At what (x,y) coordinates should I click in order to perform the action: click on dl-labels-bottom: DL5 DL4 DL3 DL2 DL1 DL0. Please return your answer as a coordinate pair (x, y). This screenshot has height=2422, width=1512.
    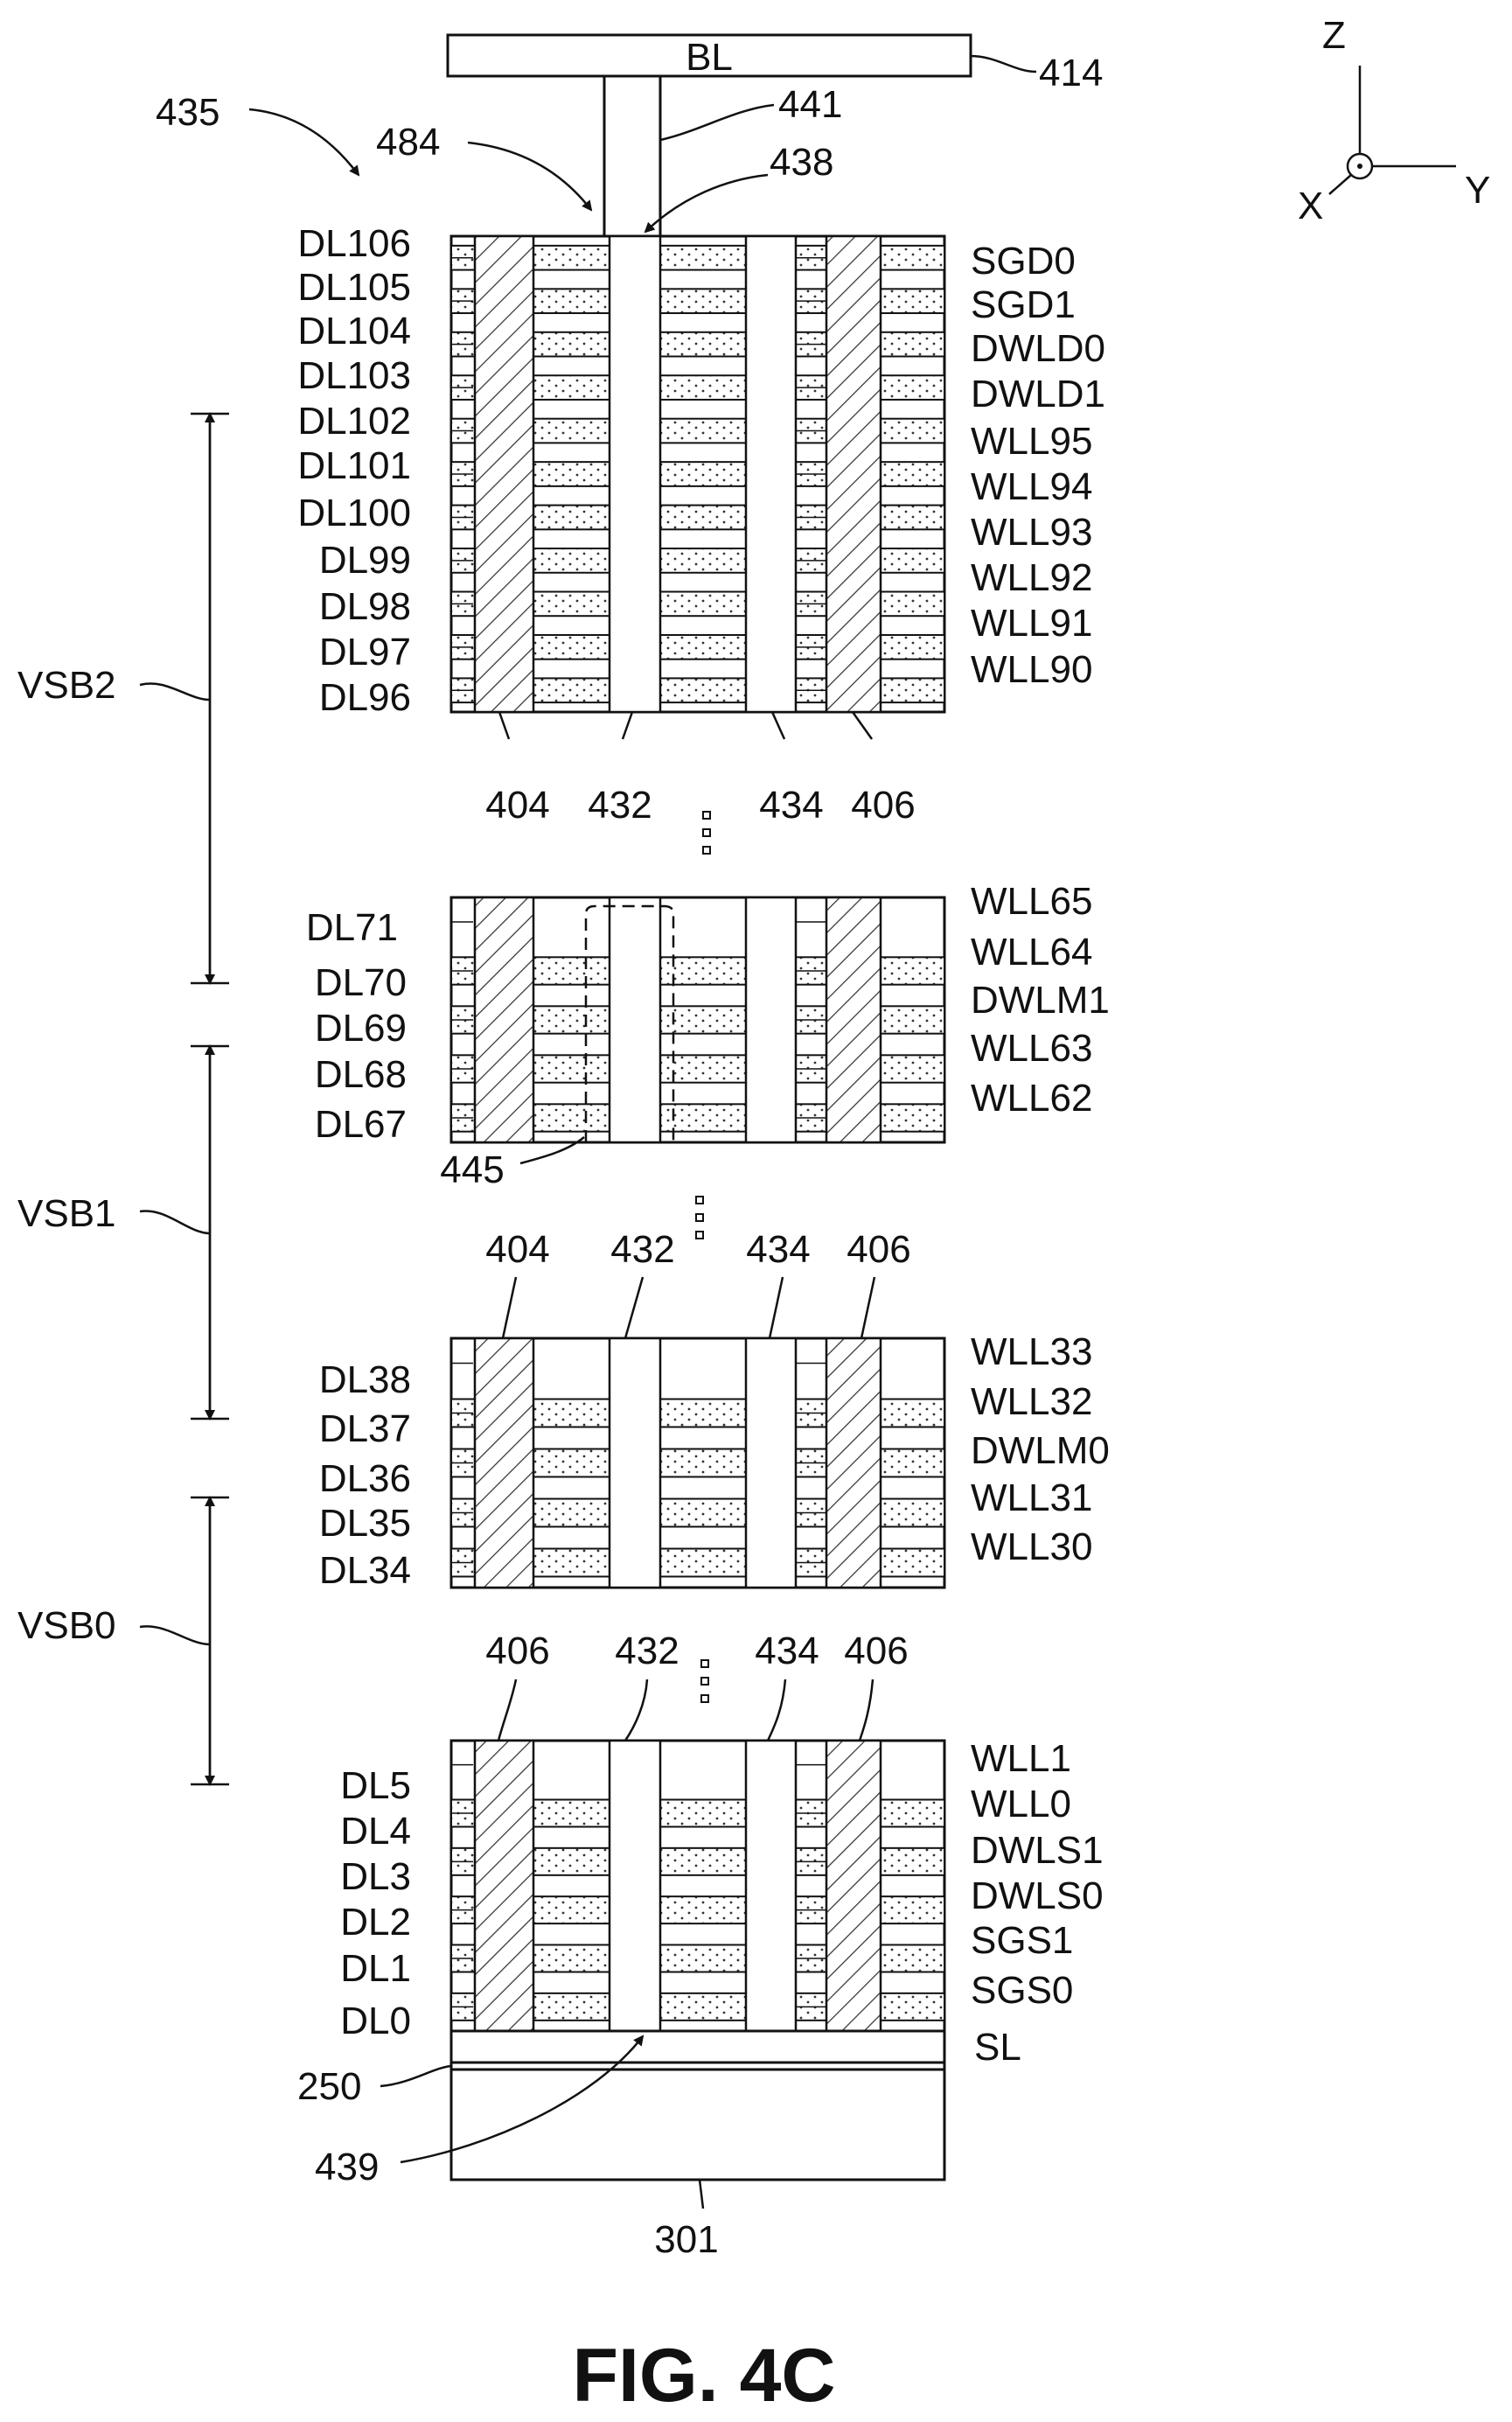
    Looking at the image, I should click on (376, 1903).